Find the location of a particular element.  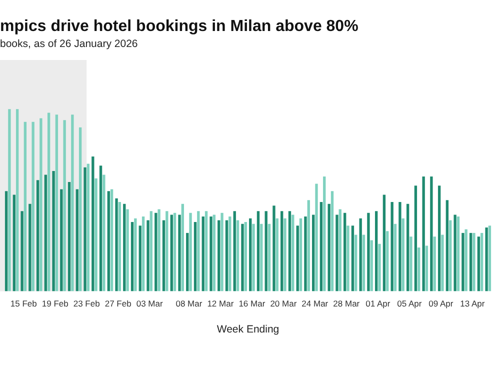

x-tick-label: 09 Apr is located at coordinates (441, 303).